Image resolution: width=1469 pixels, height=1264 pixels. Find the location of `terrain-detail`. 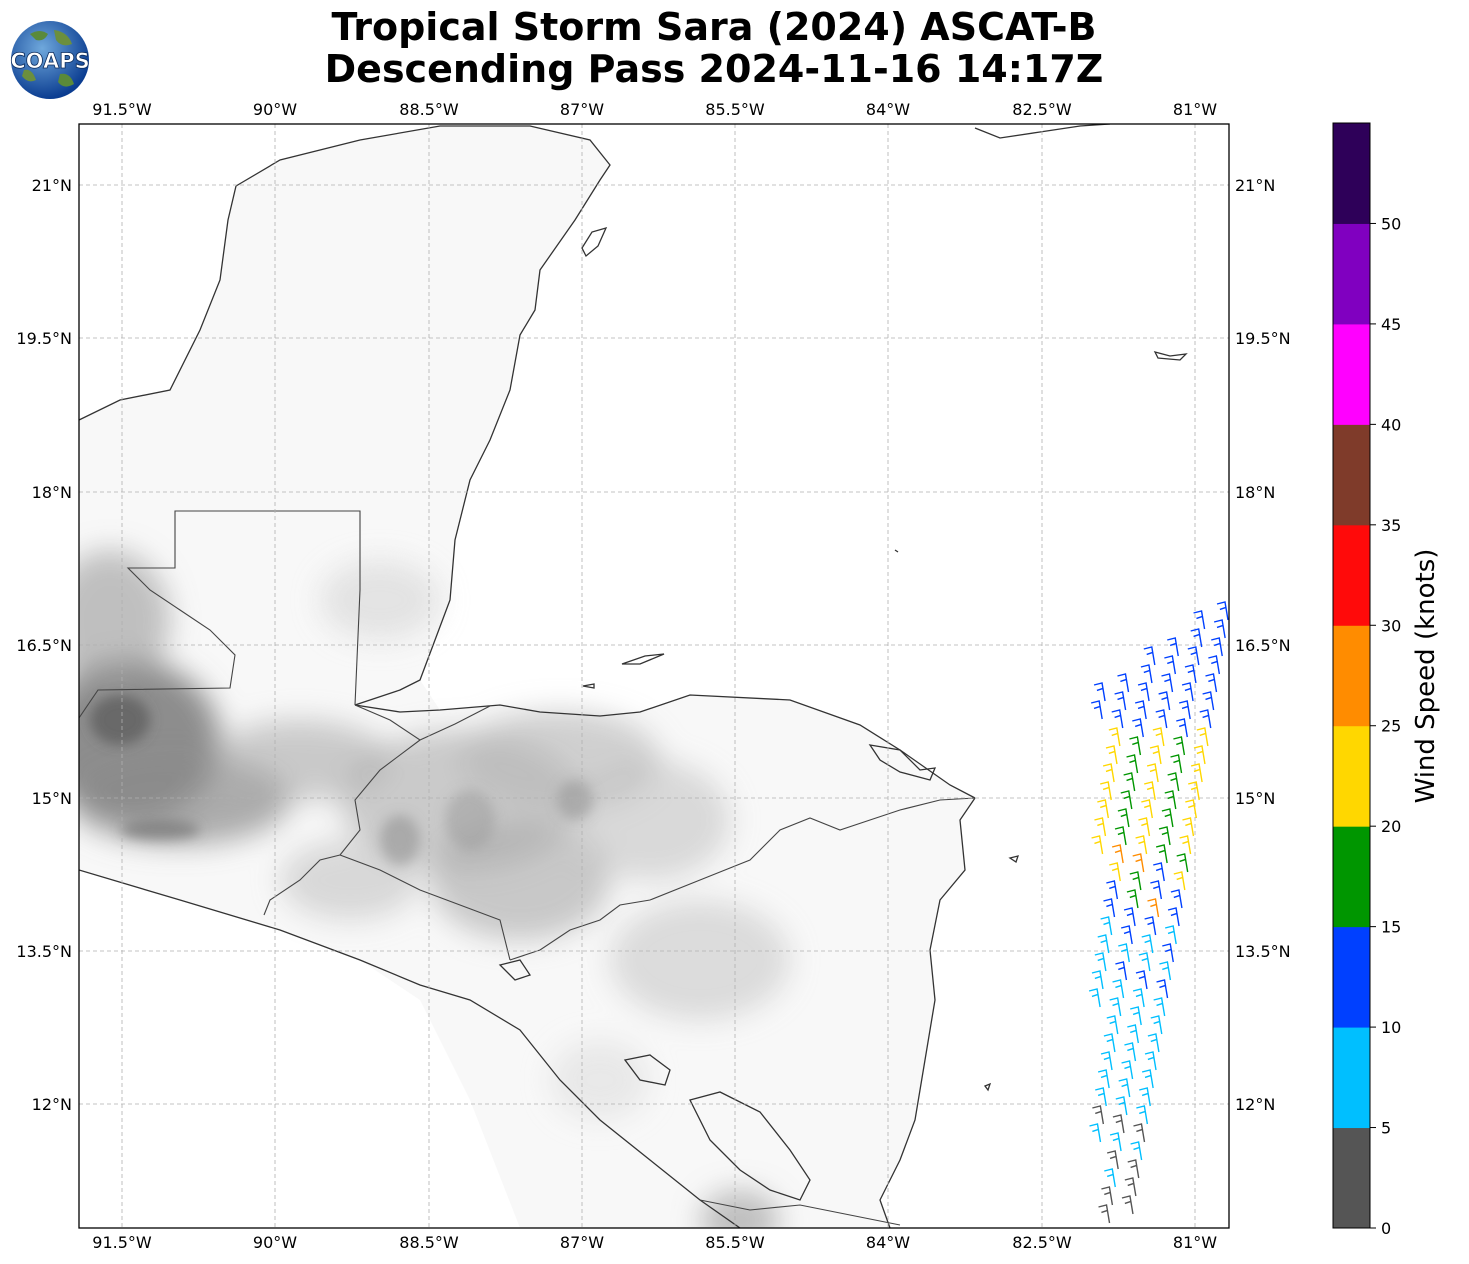

terrain-detail is located at coordinates (341, 780).